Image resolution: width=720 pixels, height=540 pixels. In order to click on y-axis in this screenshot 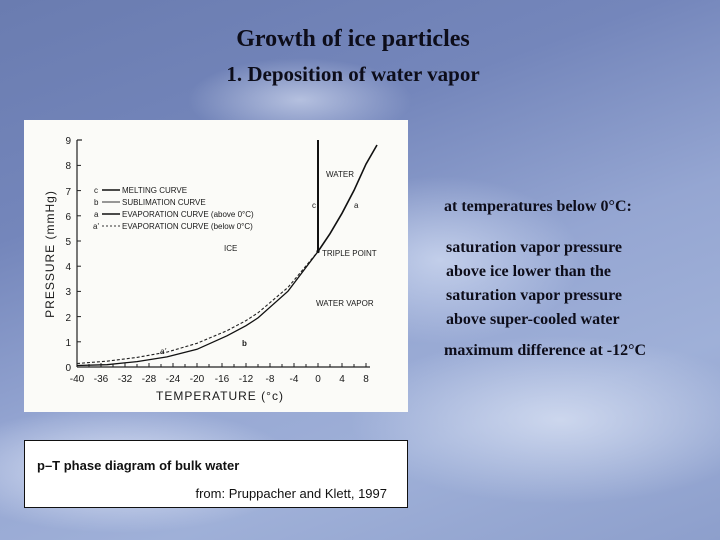, I will do `click(79, 253)`.